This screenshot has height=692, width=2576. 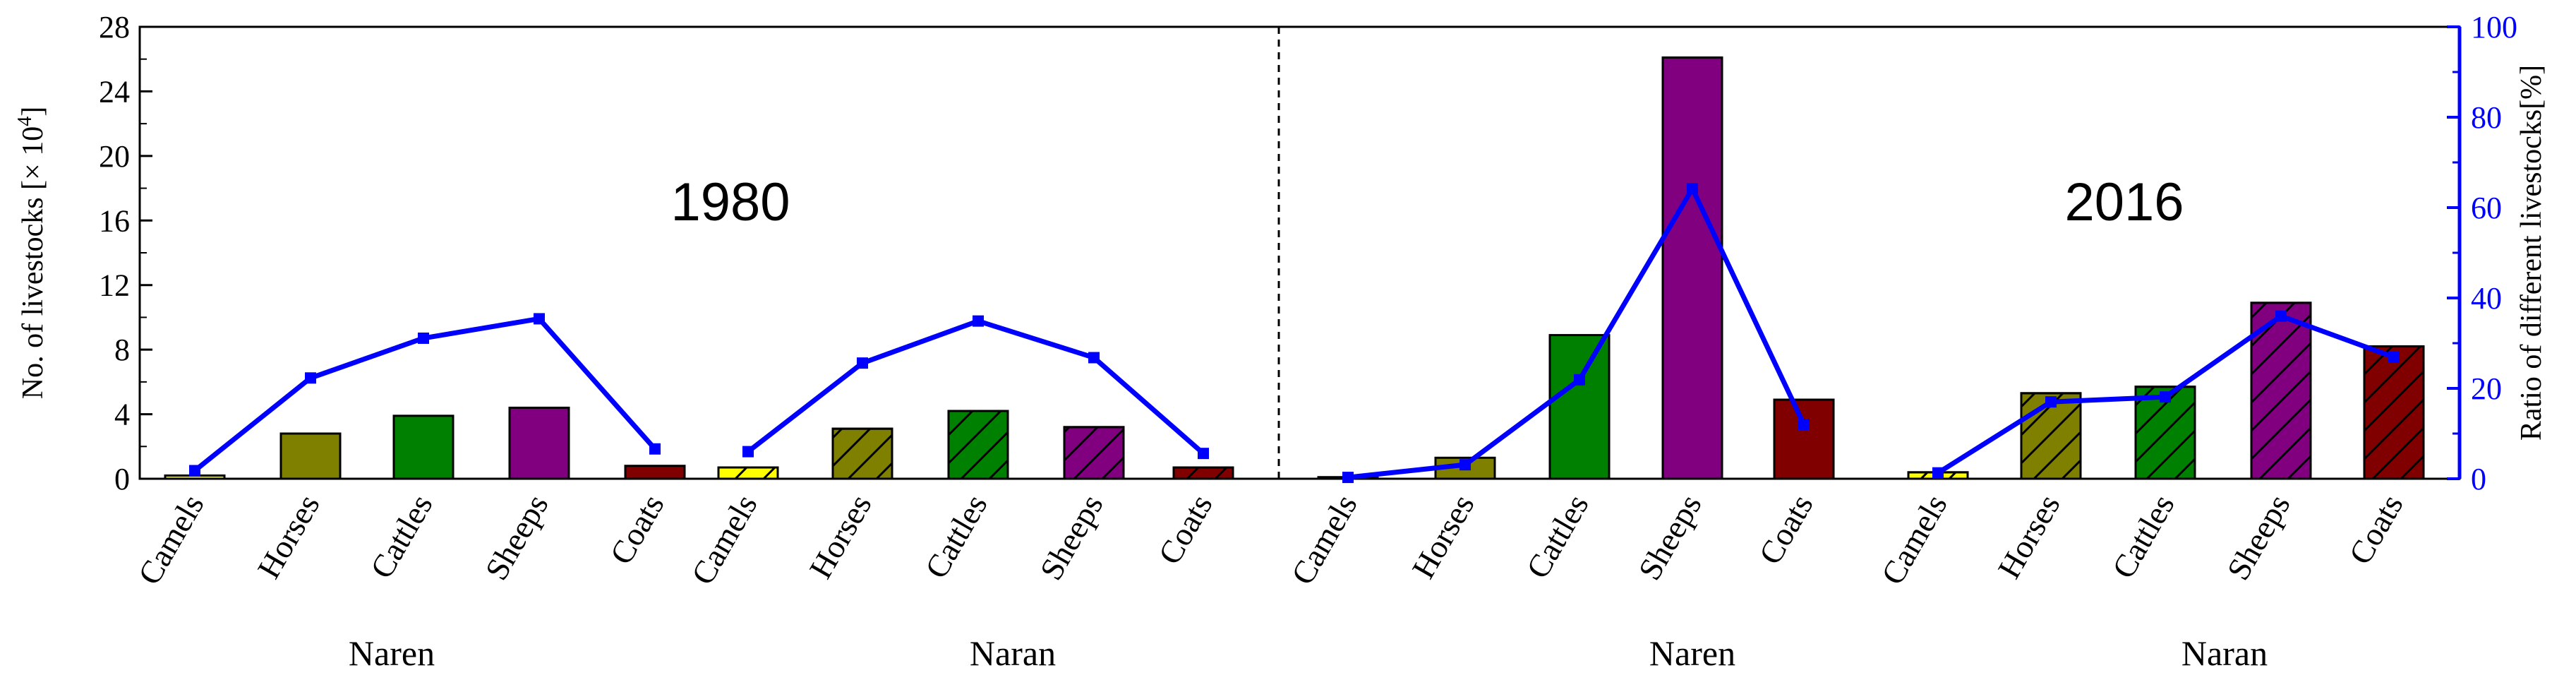 What do you see at coordinates (114, 220) in the screenshot?
I see `left-tick-label: 16` at bounding box center [114, 220].